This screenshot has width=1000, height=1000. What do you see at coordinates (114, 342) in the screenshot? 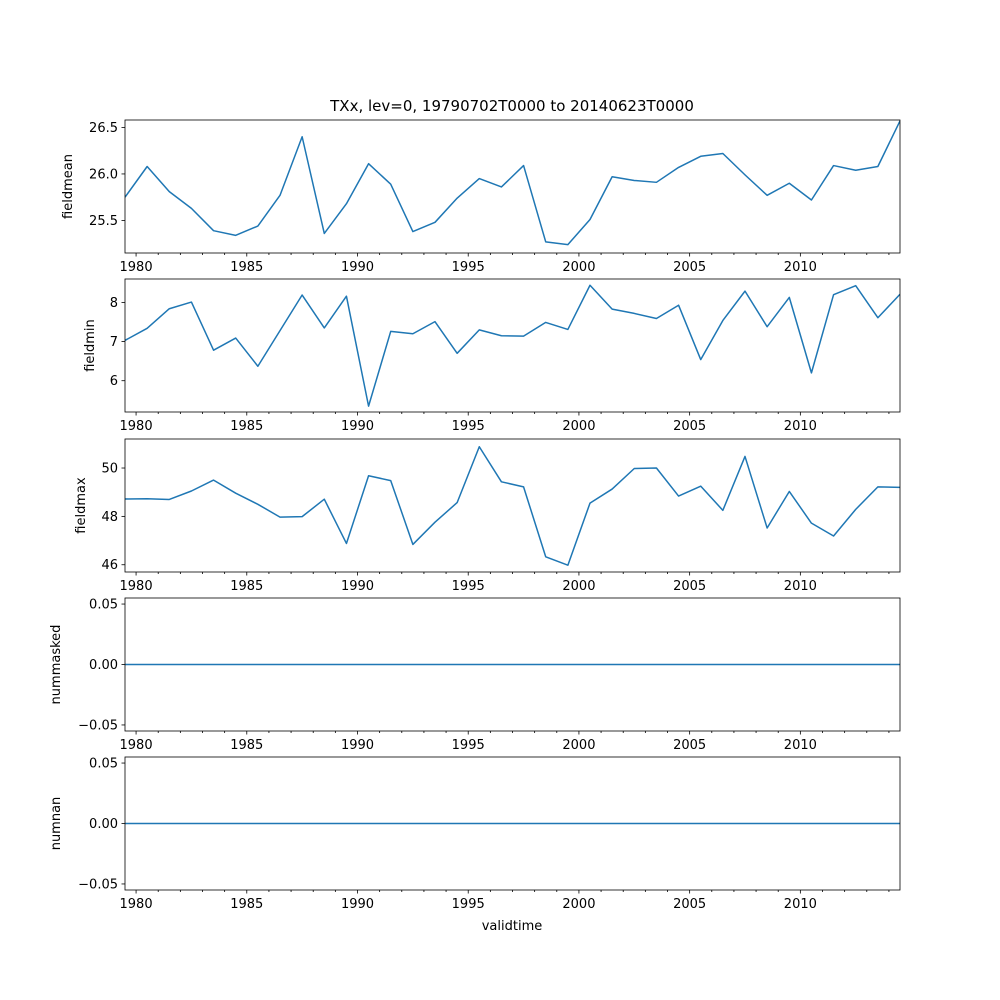
I see `y-tick-label: 7` at bounding box center [114, 342].